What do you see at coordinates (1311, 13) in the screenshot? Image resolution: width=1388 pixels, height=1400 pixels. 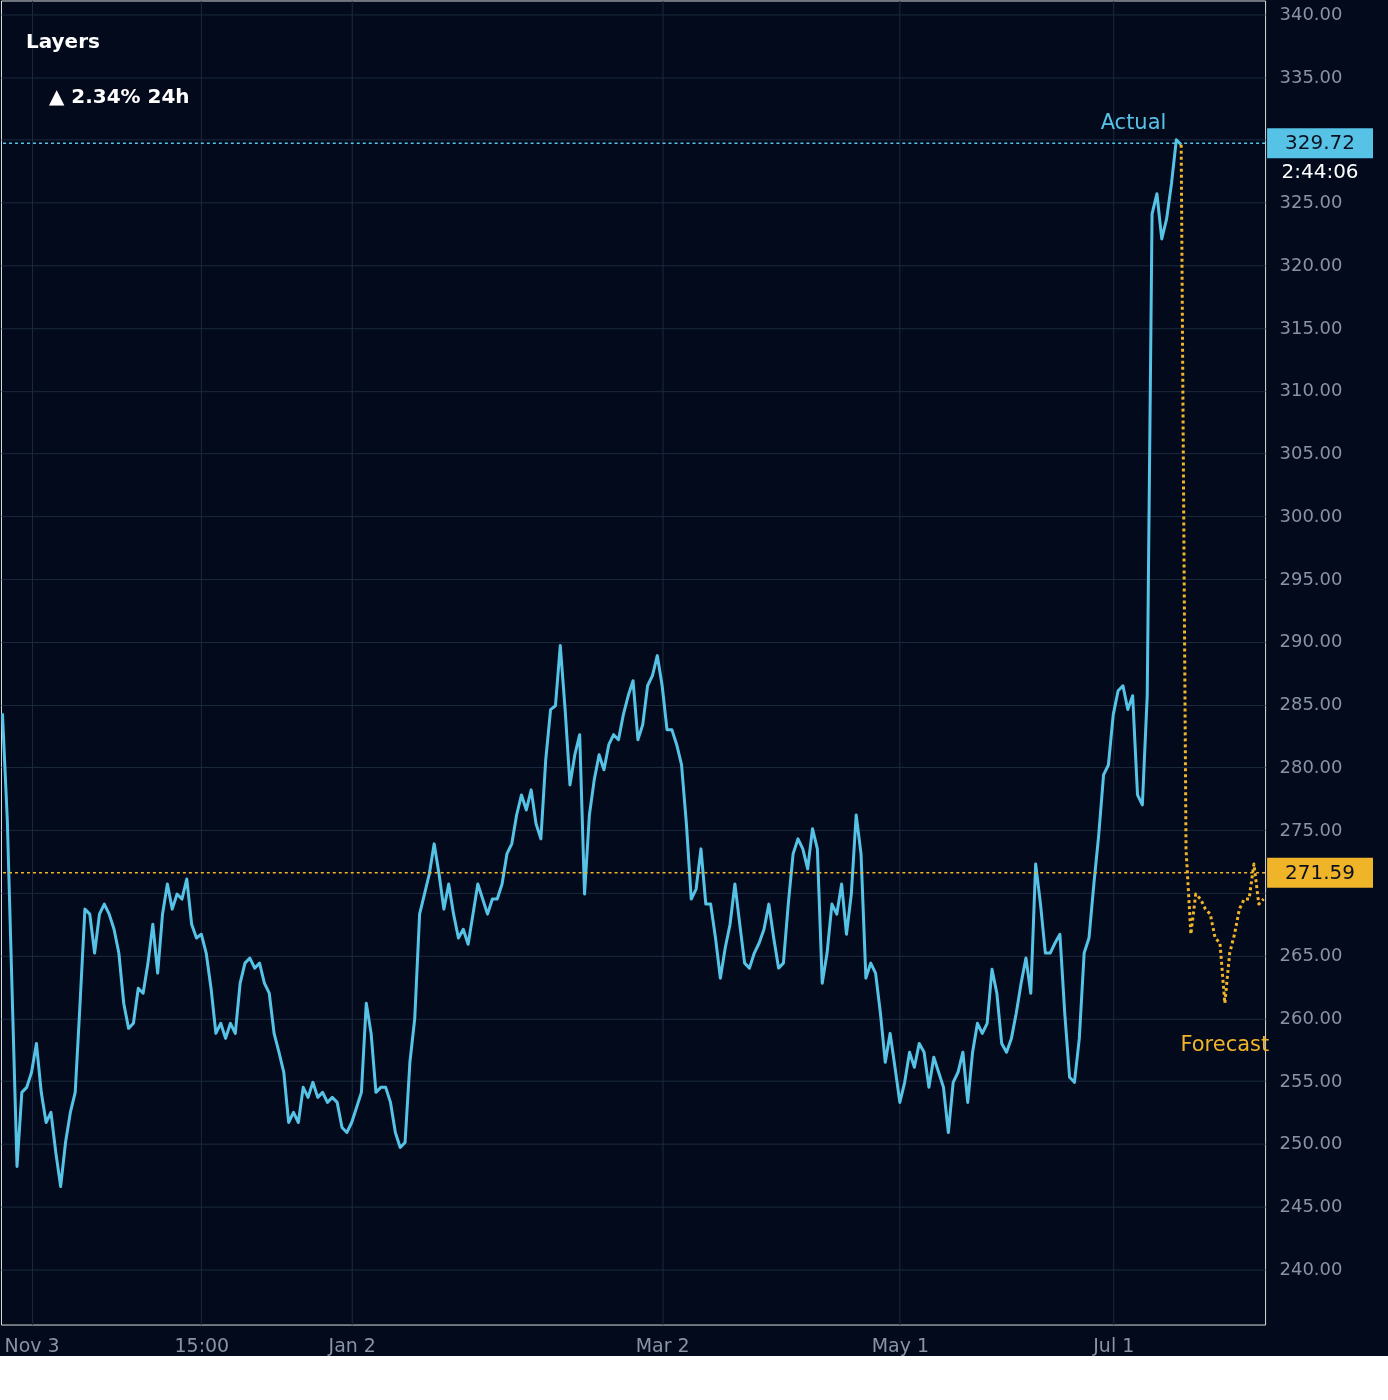 I see `y-tick-label: 340.00` at bounding box center [1311, 13].